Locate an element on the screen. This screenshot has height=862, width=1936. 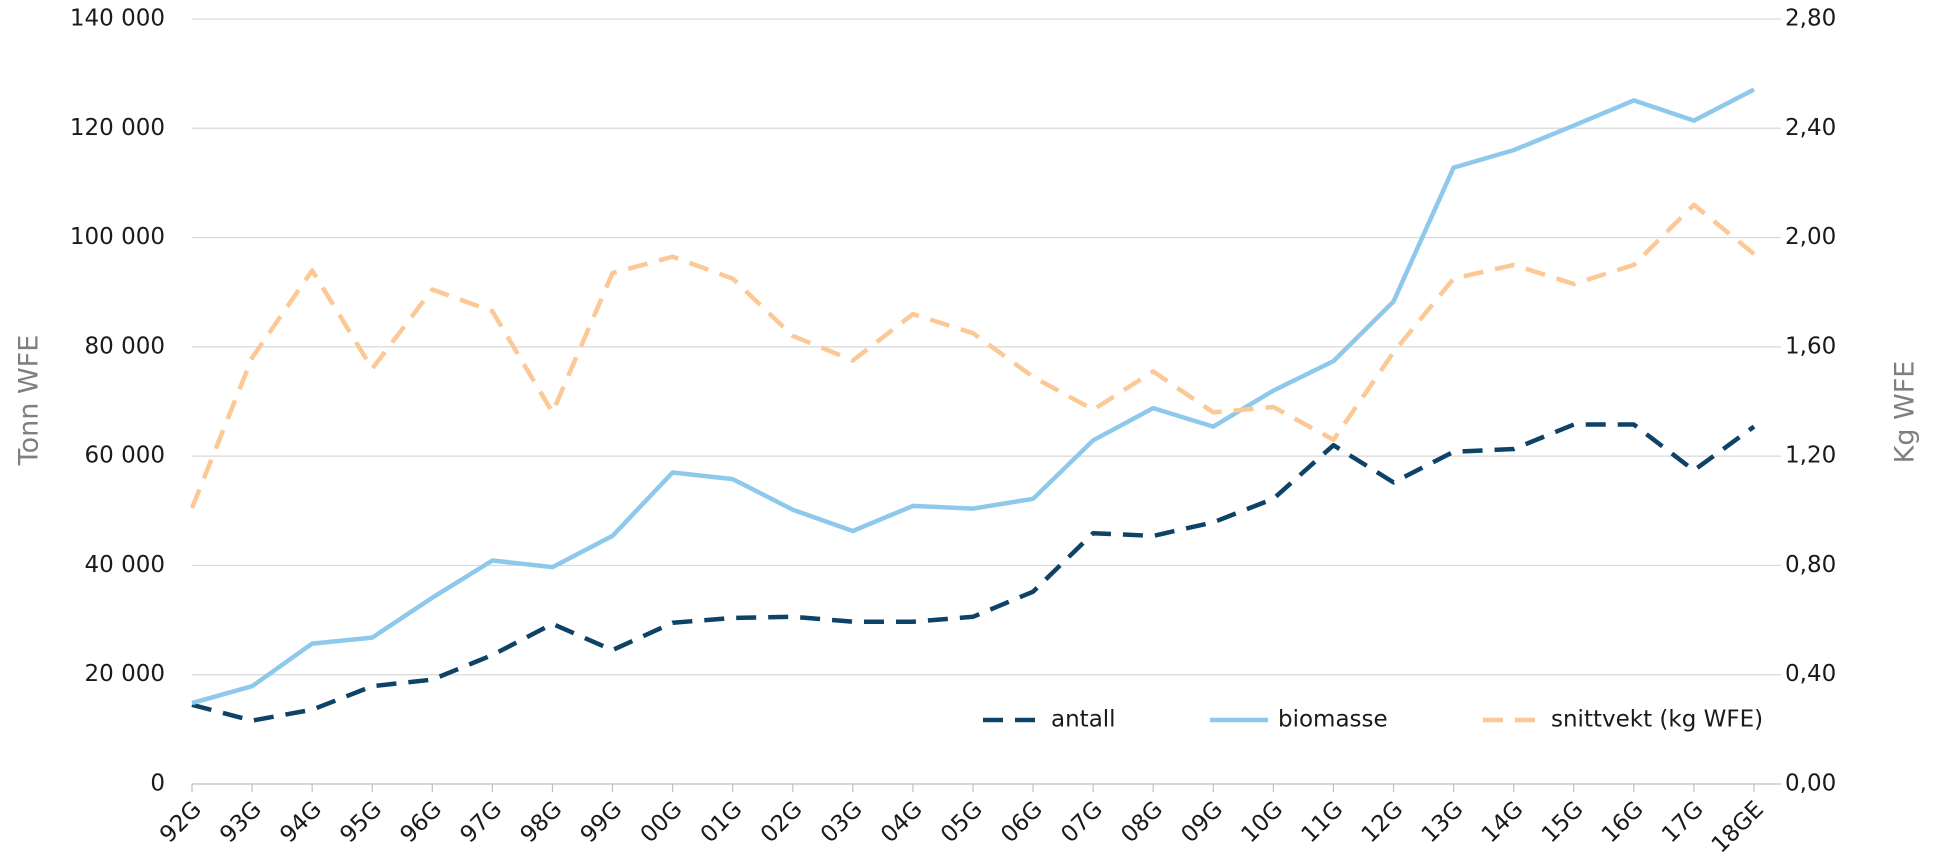
x-tick-label: 15G is located at coordinates (1563, 822).